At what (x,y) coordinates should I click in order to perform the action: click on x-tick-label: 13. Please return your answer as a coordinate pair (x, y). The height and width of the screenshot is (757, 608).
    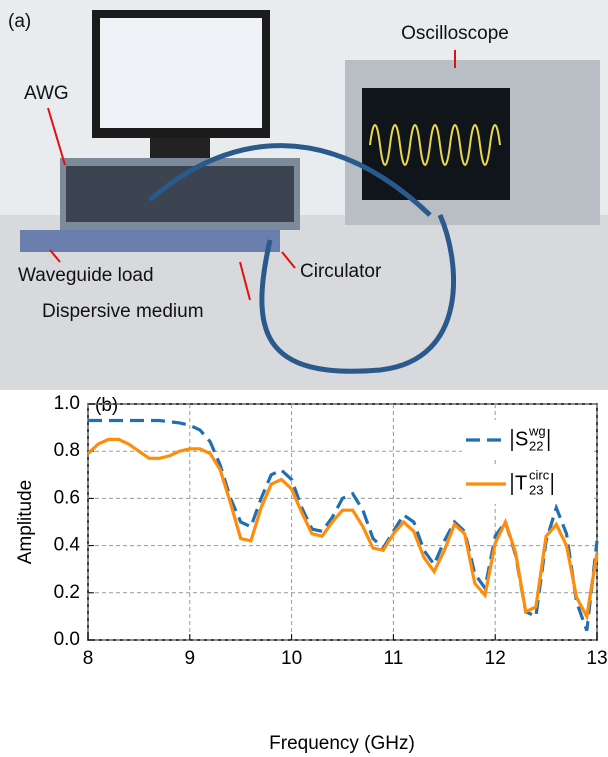
    Looking at the image, I should click on (596, 658).